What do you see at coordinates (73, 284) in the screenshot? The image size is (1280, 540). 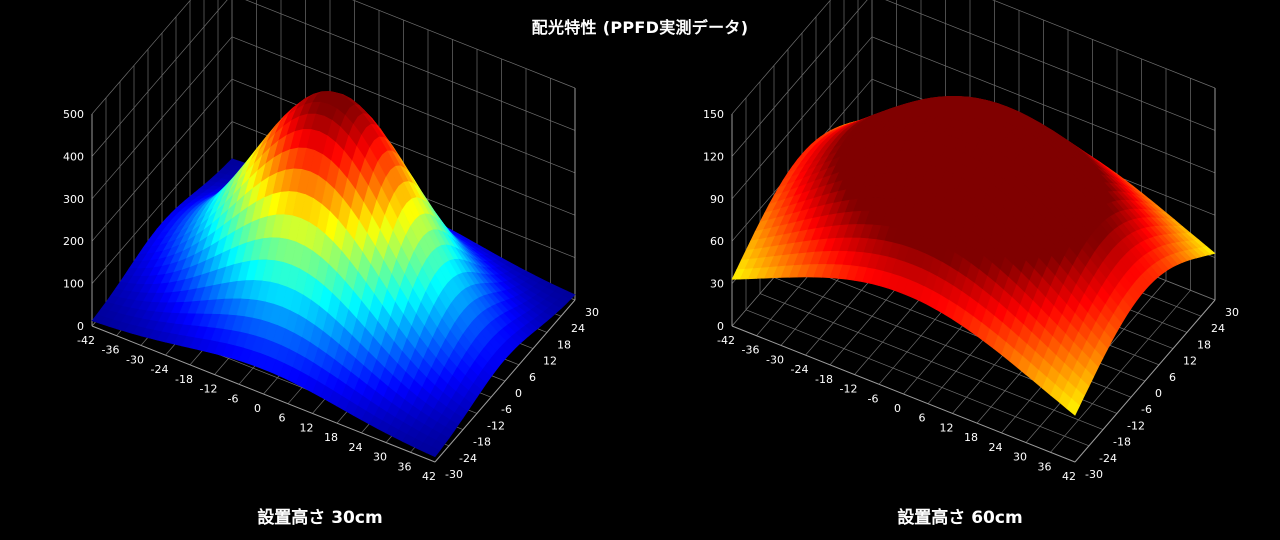 I see `z-tick-label: 100` at bounding box center [73, 284].